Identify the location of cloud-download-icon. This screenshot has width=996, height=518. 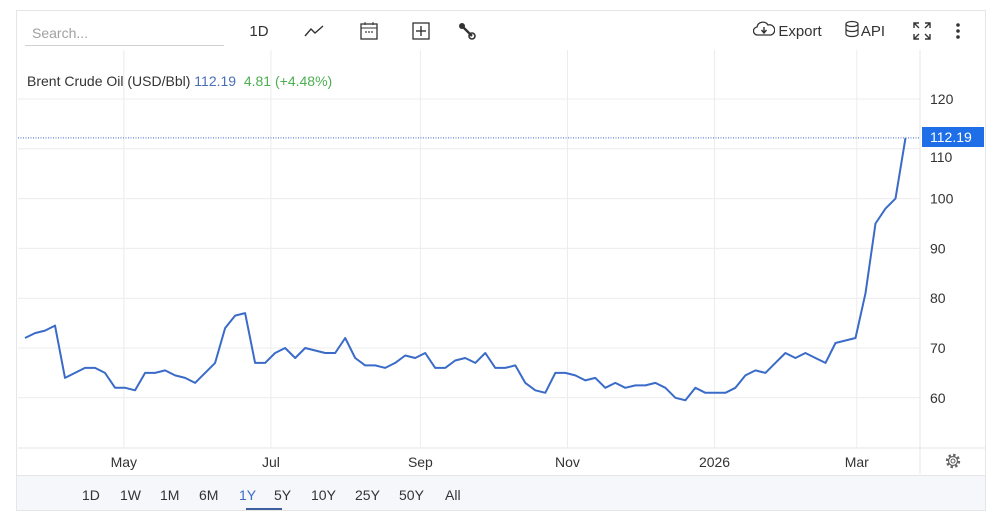
(764, 31).